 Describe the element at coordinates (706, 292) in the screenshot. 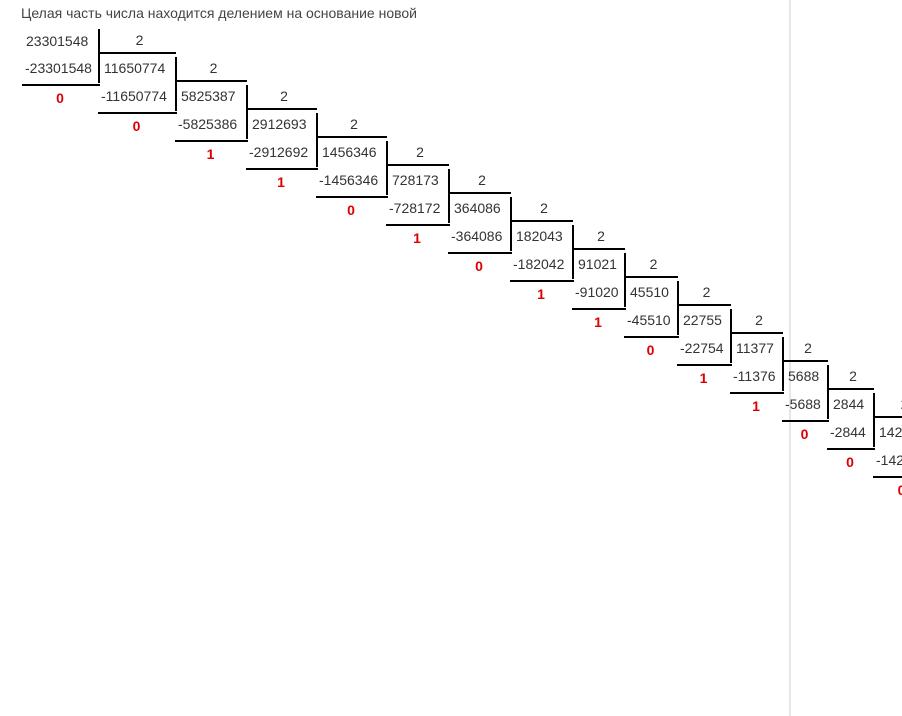

I see `divisor-9: 2` at that location.